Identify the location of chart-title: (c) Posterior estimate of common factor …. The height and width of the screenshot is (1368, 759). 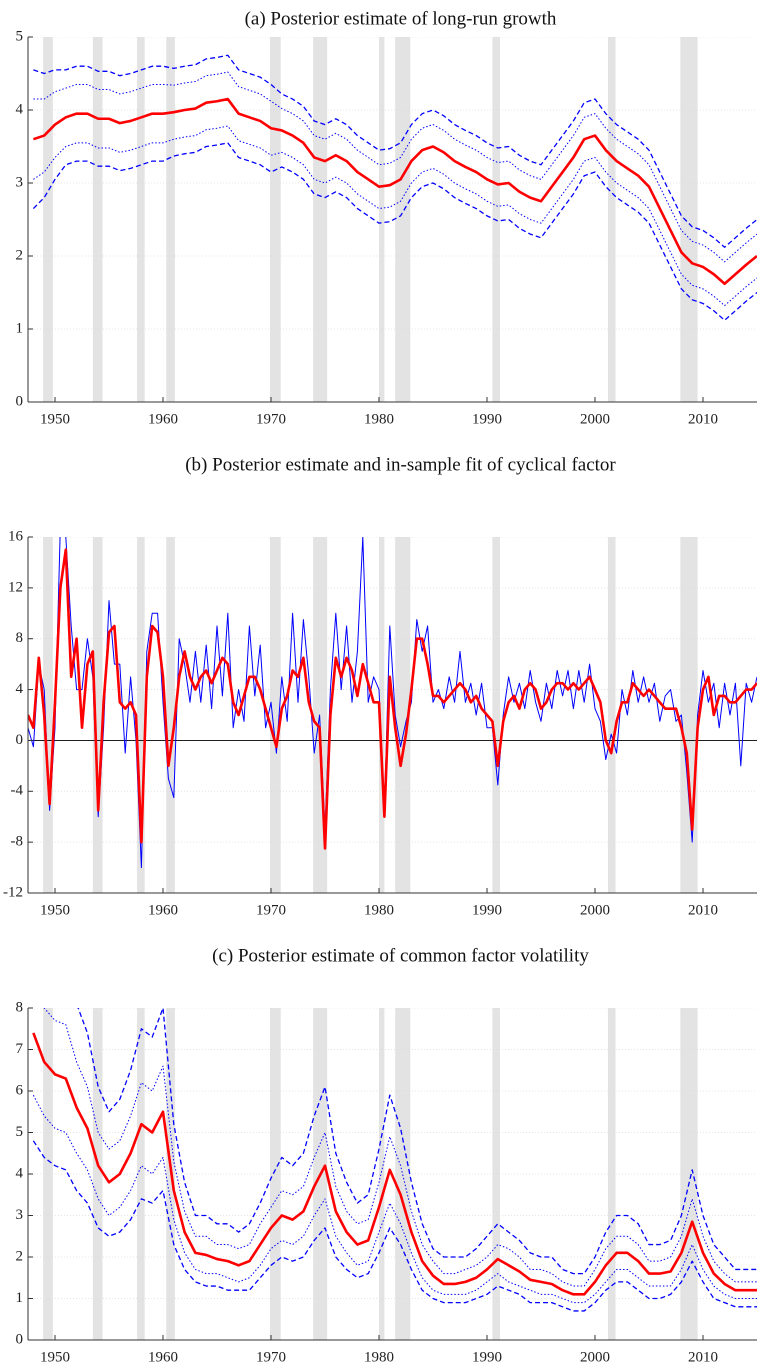
(400, 955).